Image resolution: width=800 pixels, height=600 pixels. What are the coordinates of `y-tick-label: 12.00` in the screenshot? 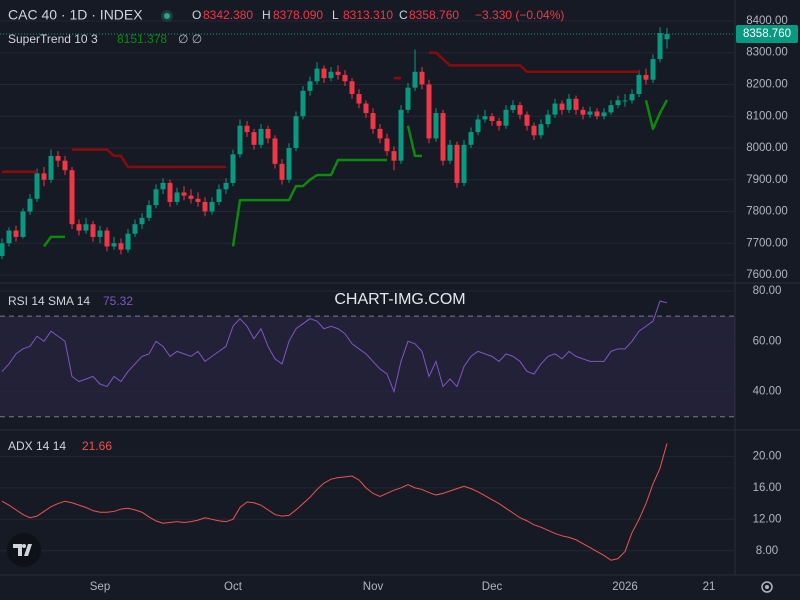 It's located at (767, 519).